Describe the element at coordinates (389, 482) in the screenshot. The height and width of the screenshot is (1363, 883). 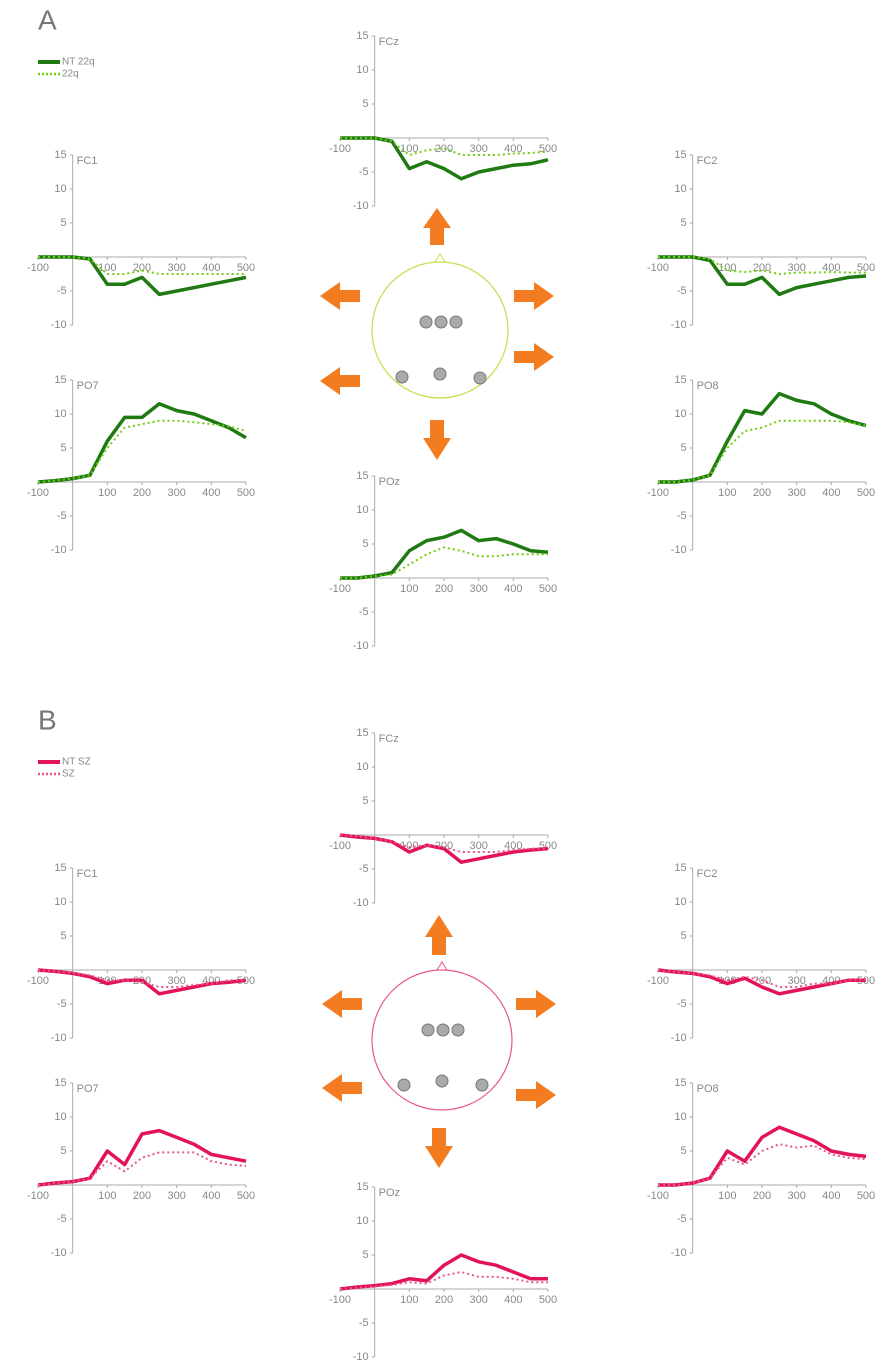
I see `subplot-title: POz` at that location.